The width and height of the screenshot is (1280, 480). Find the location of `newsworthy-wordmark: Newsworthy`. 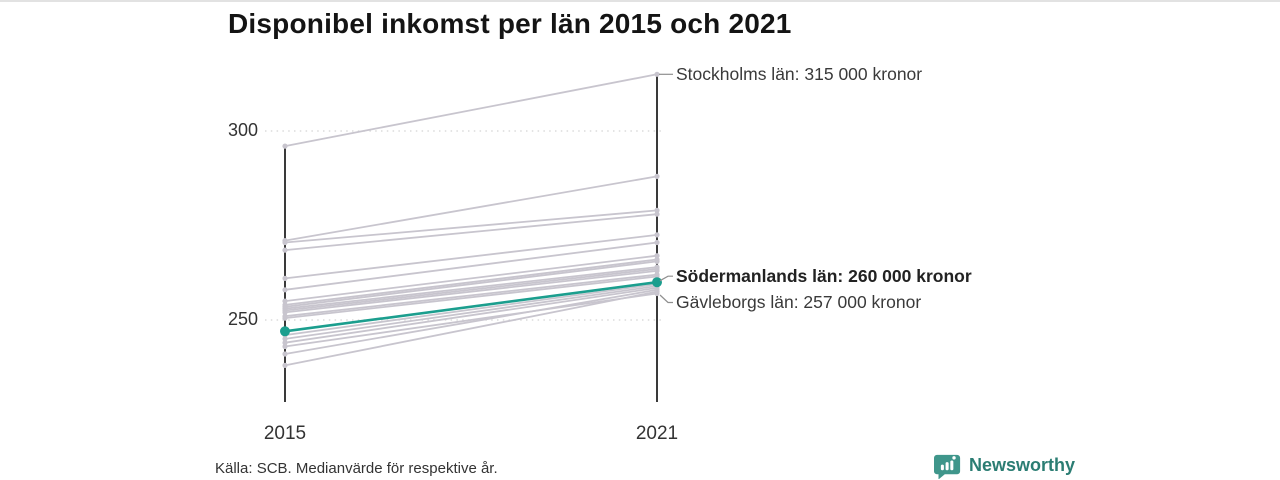

newsworthy-wordmark: Newsworthy is located at coordinates (1022, 465).